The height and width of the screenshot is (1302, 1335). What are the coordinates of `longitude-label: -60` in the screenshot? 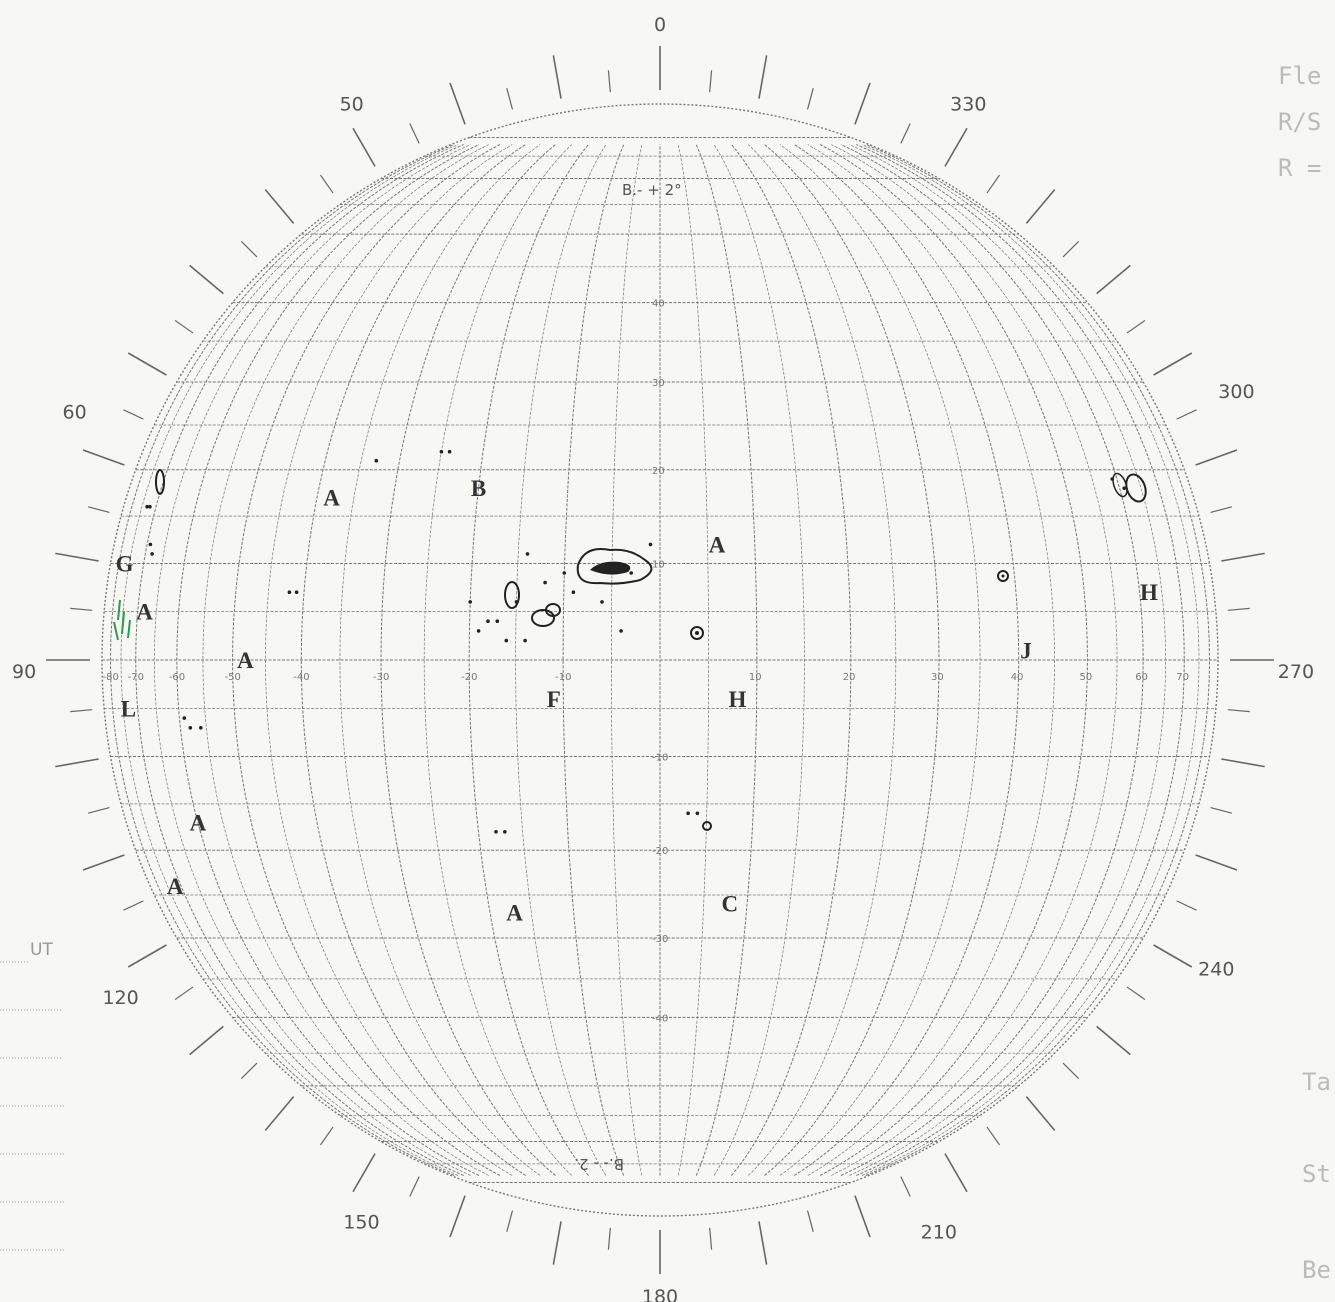 It's located at (177, 677).